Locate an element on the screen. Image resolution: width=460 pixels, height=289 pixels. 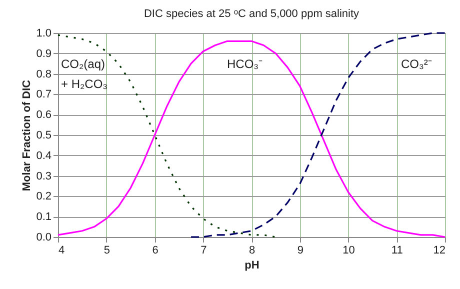
y-tick-label: 0.6 is located at coordinates (44, 115).